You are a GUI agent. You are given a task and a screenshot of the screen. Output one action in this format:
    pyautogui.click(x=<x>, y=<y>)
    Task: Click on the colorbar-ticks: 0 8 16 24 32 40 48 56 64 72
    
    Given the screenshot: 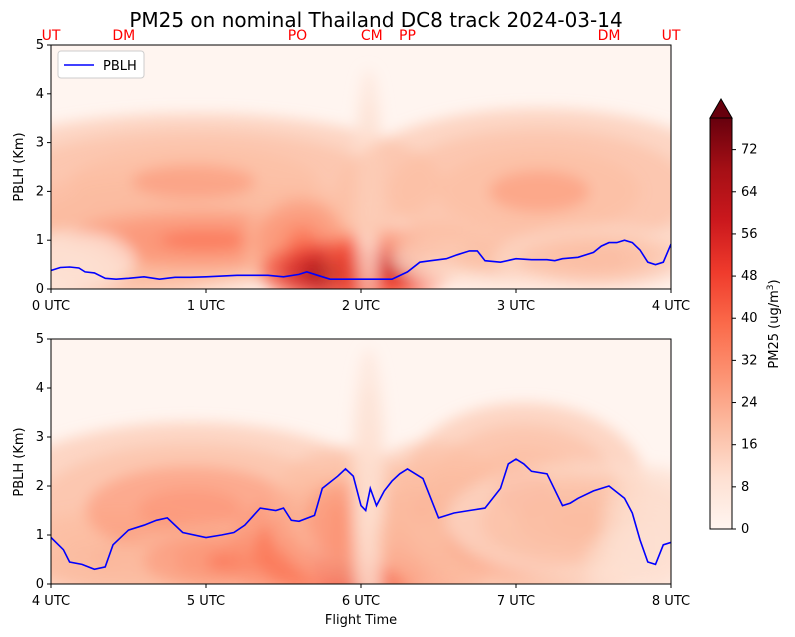 What is the action you would take?
    pyautogui.click(x=745, y=340)
    